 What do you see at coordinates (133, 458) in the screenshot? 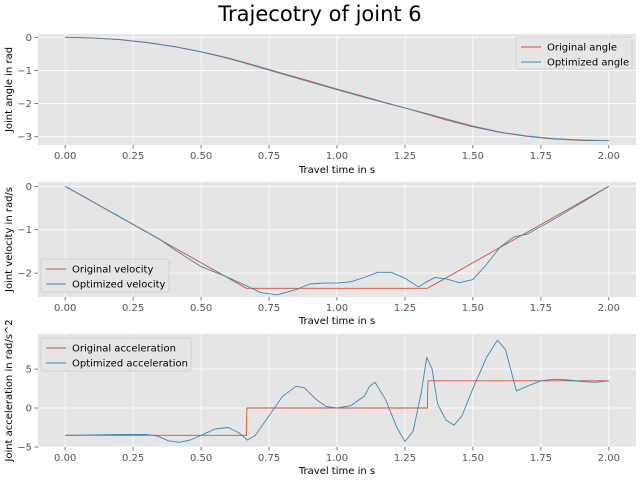
I see `acceleration-xtick-label: 0.25` at bounding box center [133, 458].